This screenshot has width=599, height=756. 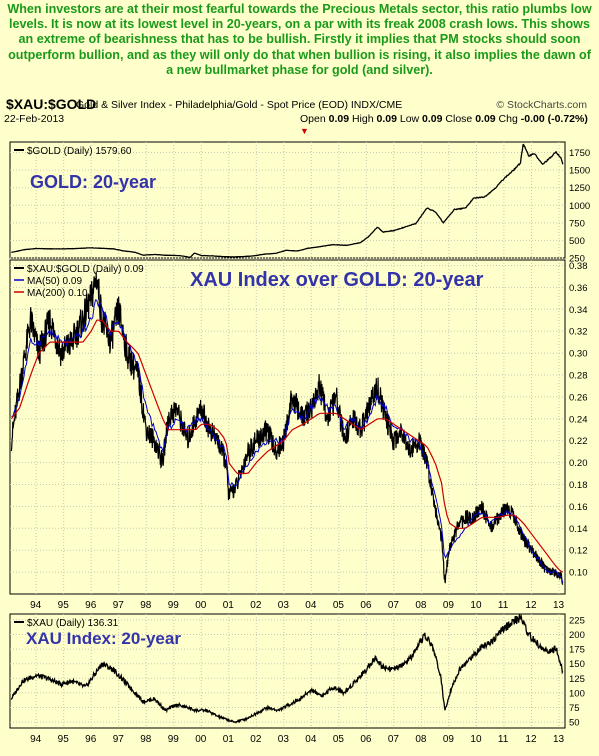 What do you see at coordinates (577, 223) in the screenshot?
I see `gold-ytick-label: 750` at bounding box center [577, 223].